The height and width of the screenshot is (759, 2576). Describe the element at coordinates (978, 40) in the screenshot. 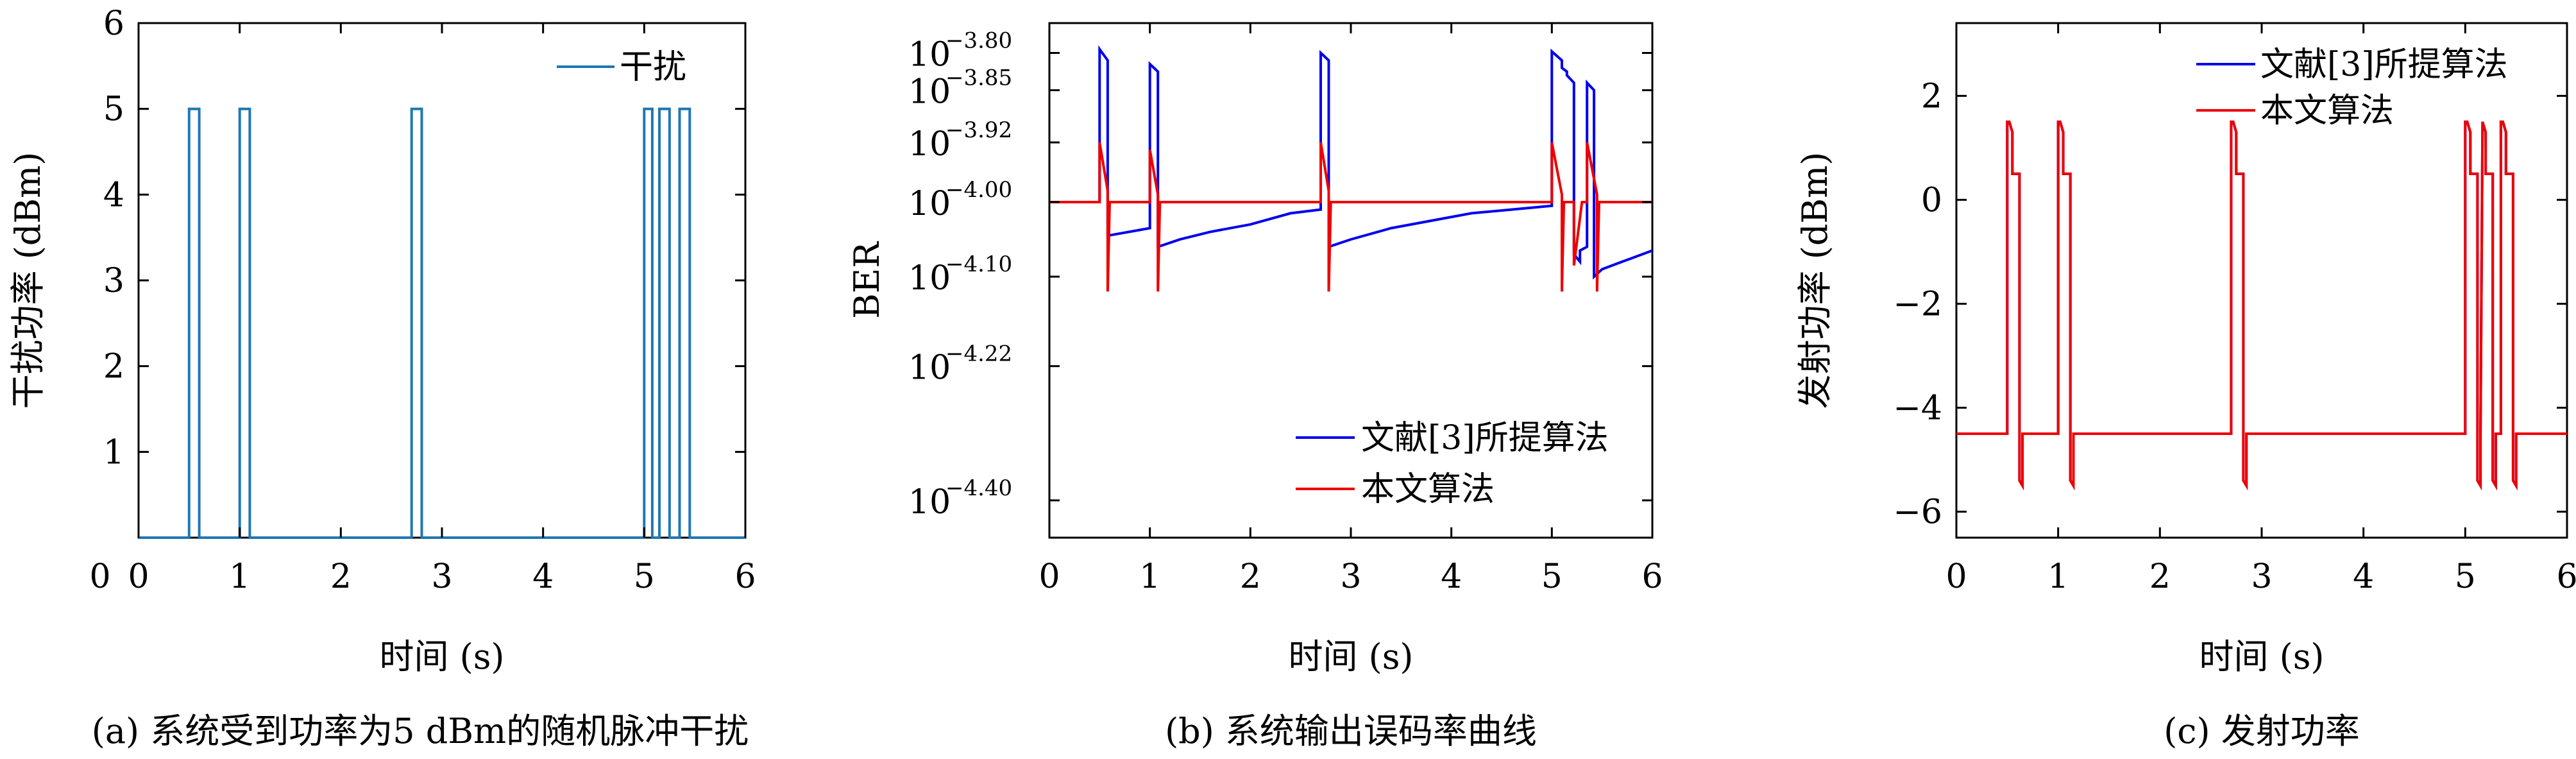

I see `panel-b-ytick-exponent-0: −3.80` at that location.